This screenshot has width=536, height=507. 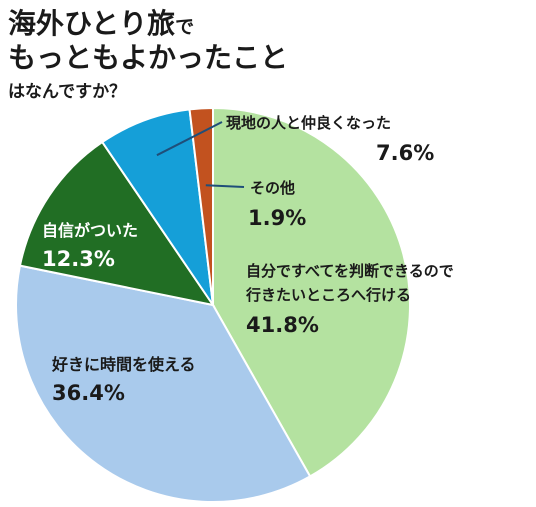 I want to click on title-line1-main: 海外ひとり旅, so click(x=92, y=23).